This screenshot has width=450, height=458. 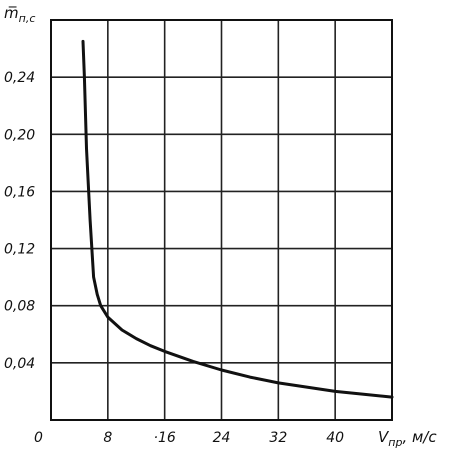 What do you see at coordinates (19, 307) in the screenshot?
I see `y-tick-label-1: 0,08` at bounding box center [19, 307].